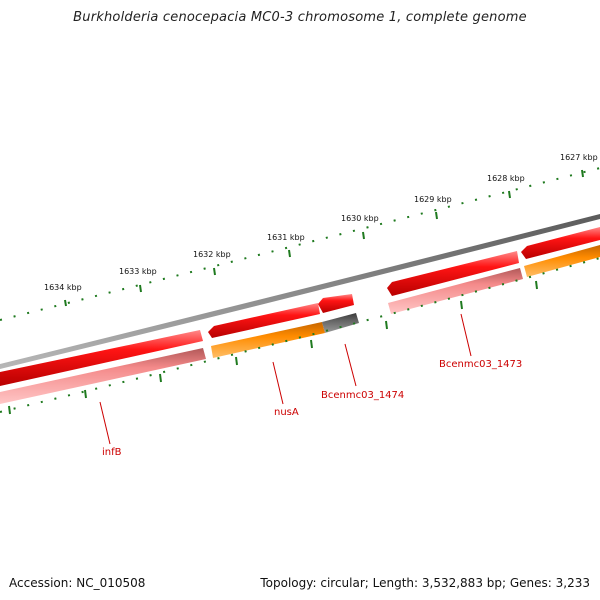  I want to click on scale-label: 1632 kbp, so click(212, 254).